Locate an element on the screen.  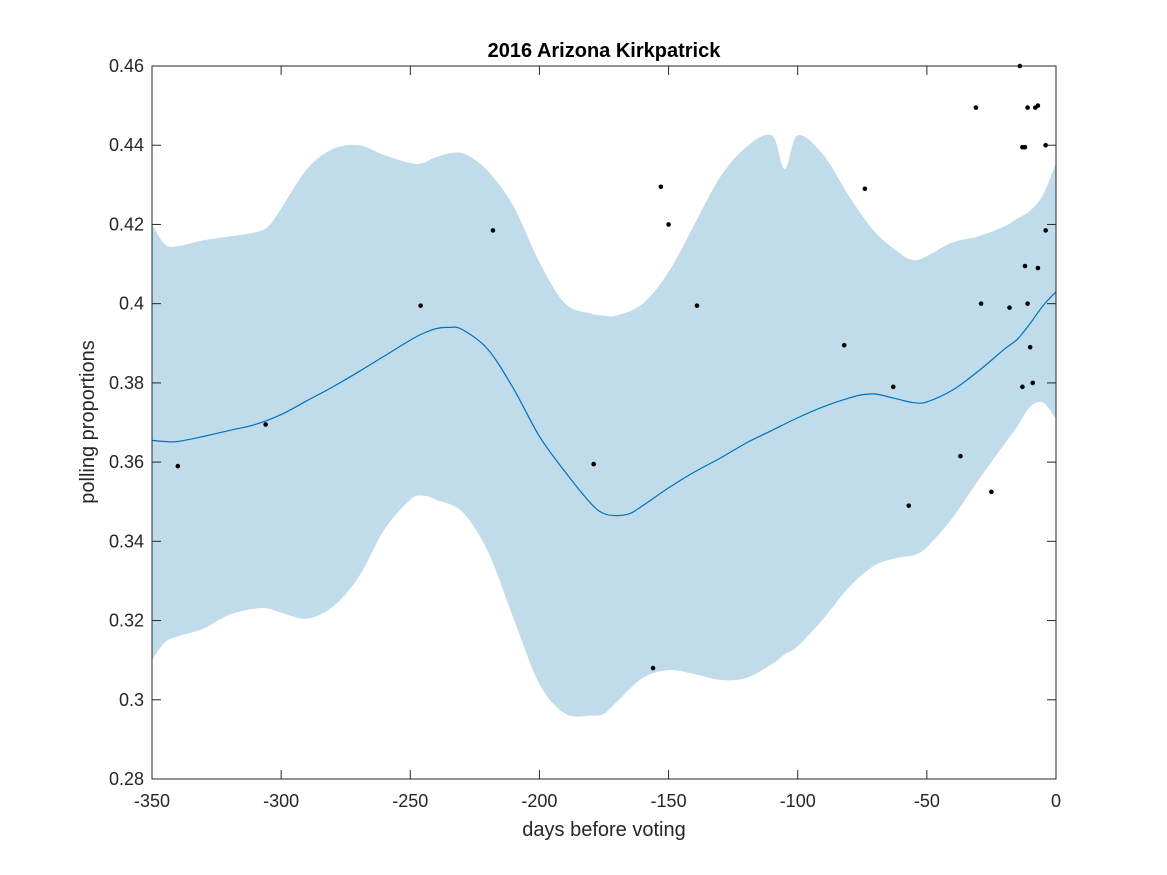
y-tick-label: 0.36 is located at coordinates (126, 462).